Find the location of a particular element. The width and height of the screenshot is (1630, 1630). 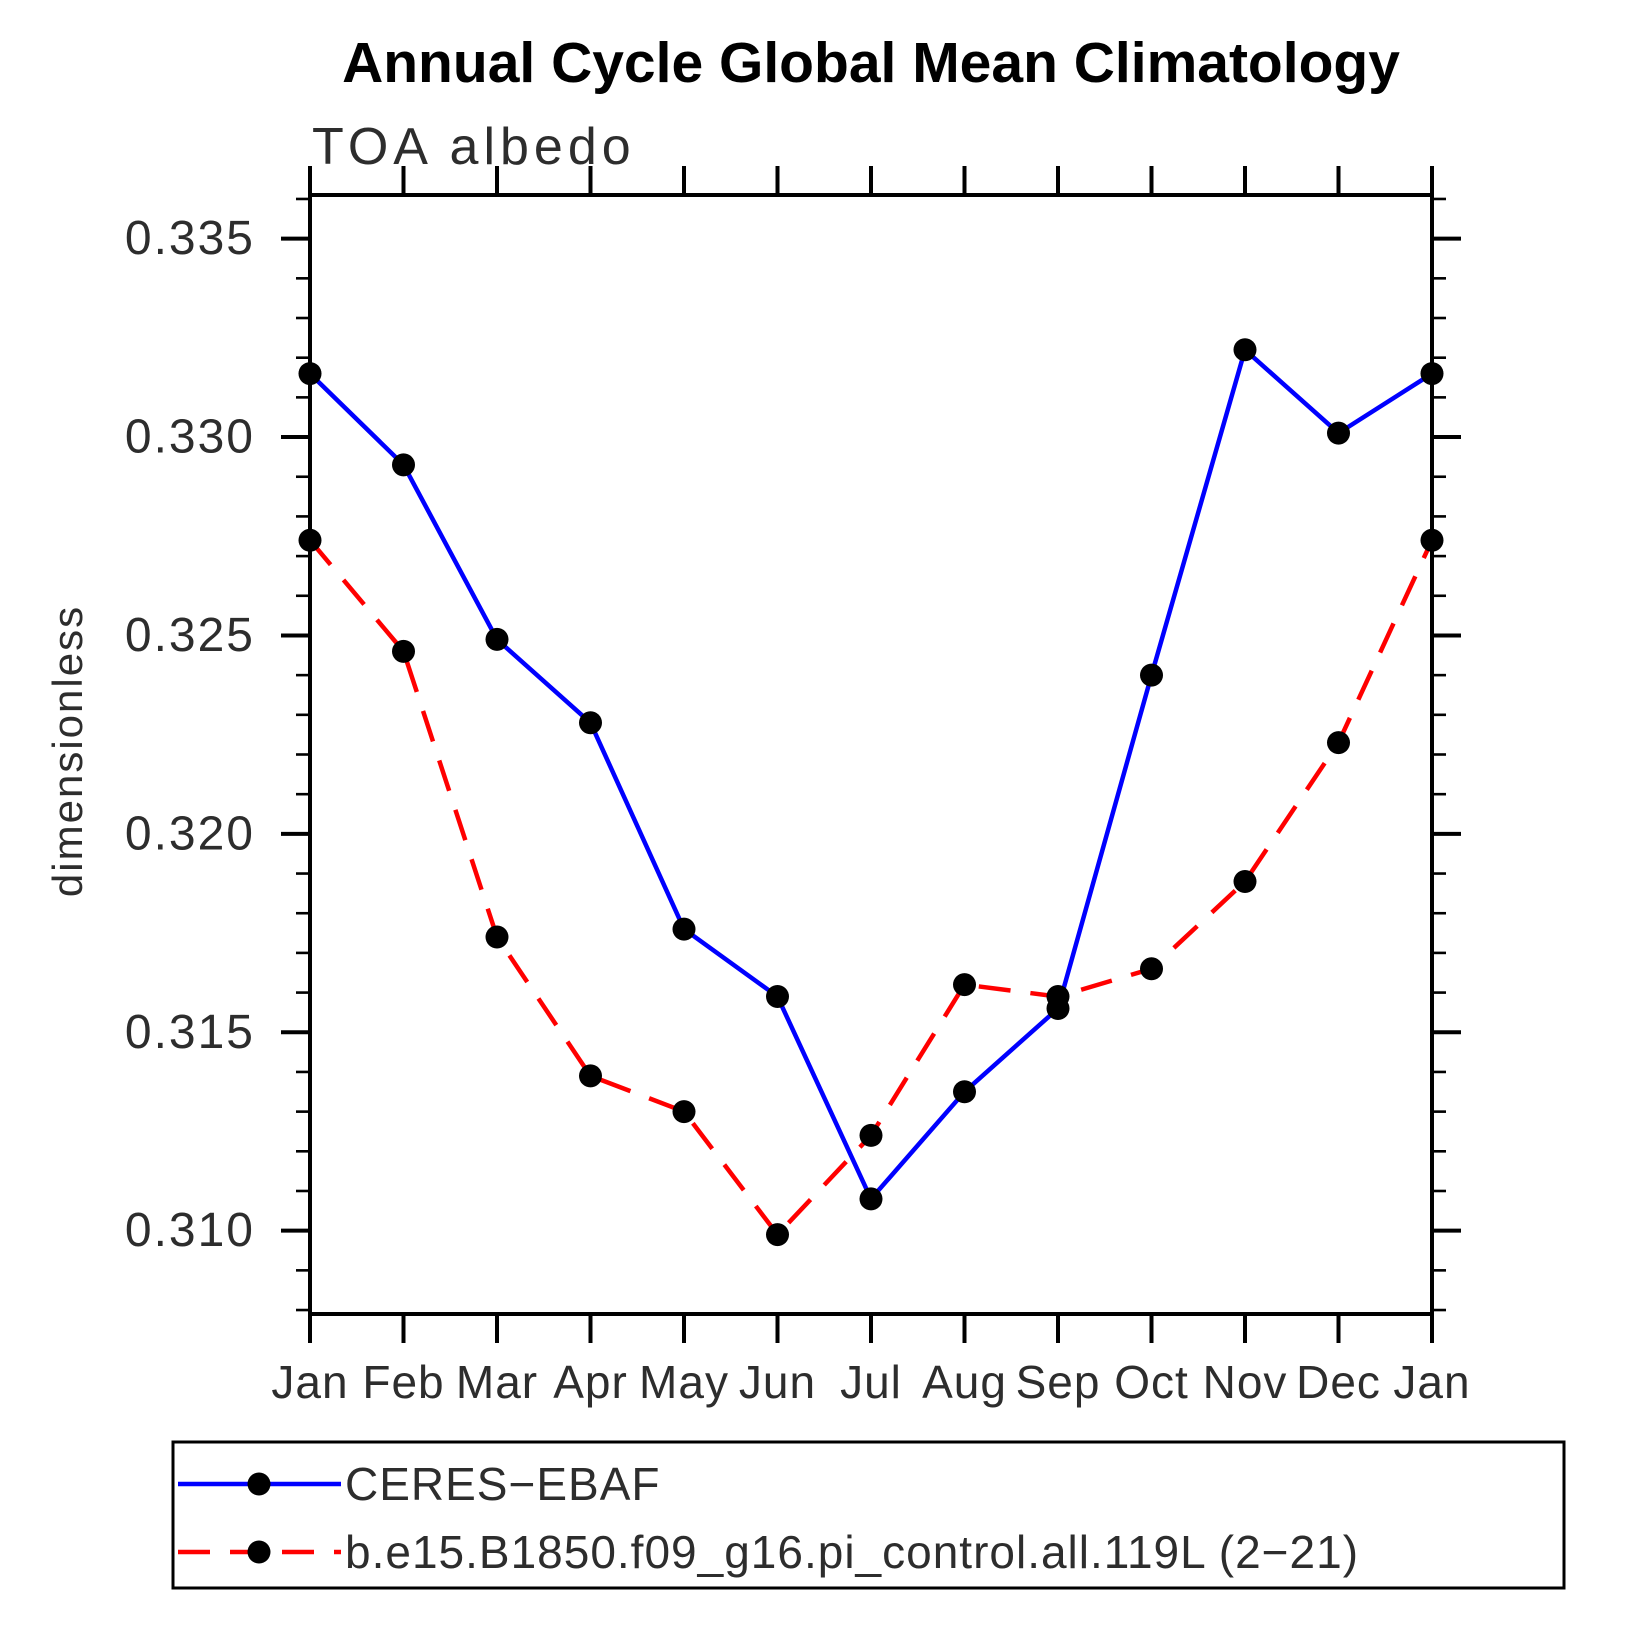

y-tick-label: 0.325 is located at coordinates (190, 635).